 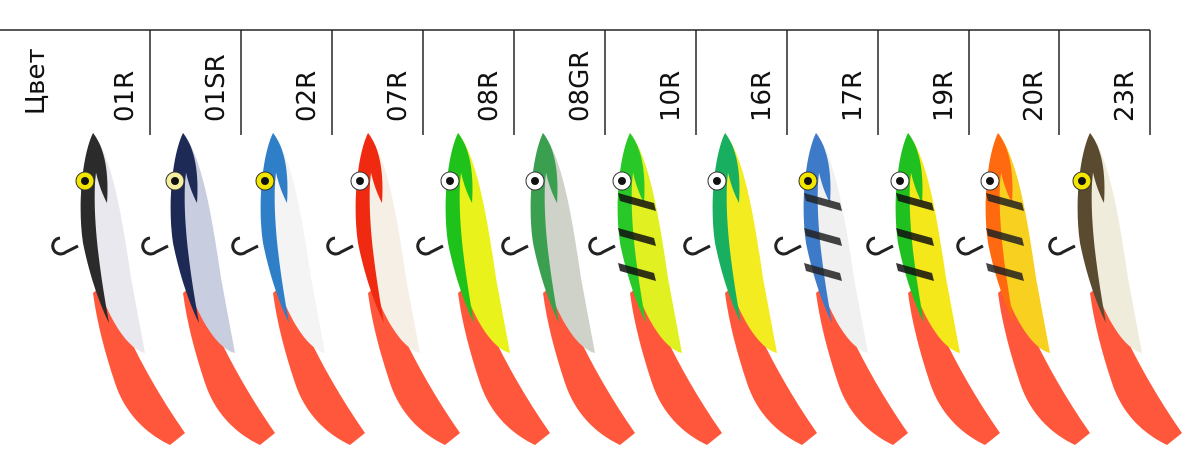 I want to click on color-code: 20R, so click(x=1034, y=96).